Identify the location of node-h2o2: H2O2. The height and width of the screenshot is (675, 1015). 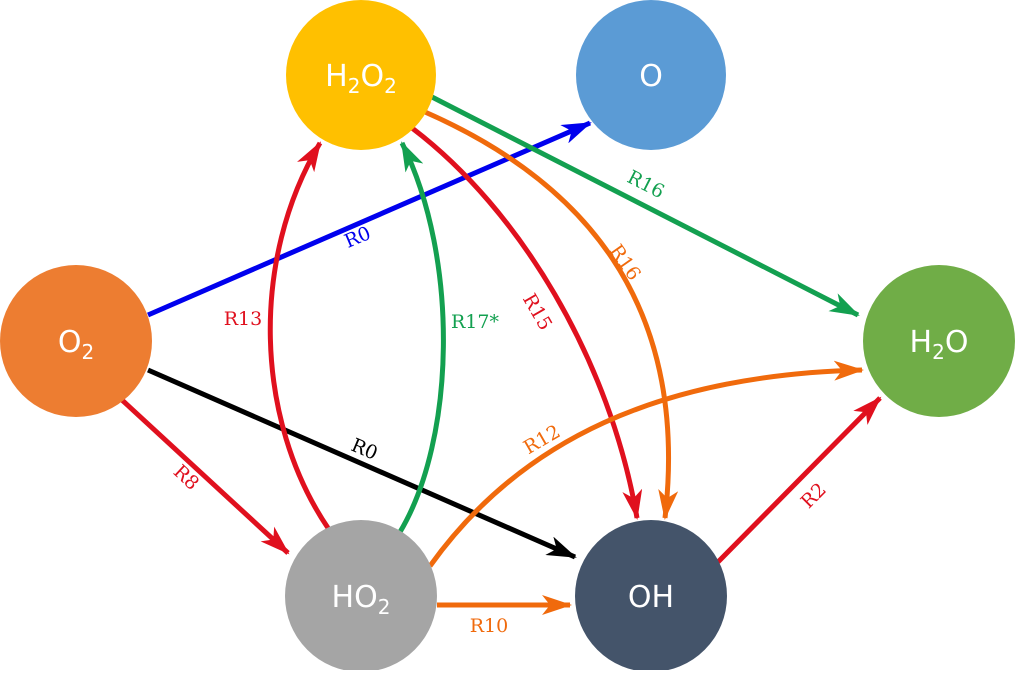
(361, 75).